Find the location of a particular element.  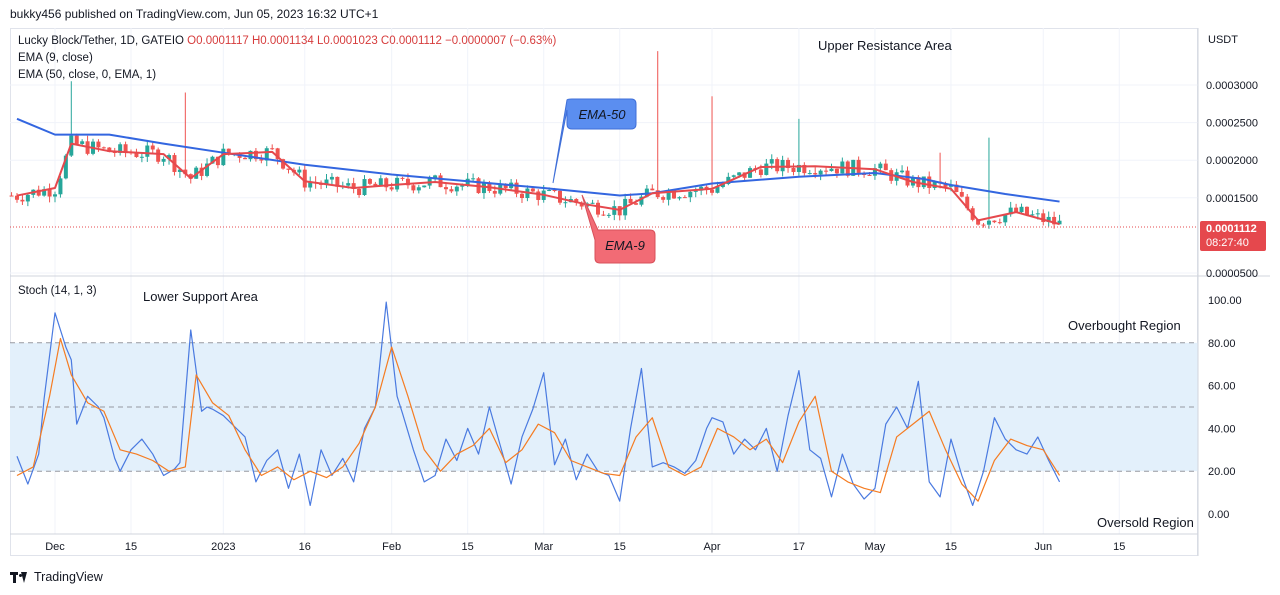

stoch-tick-label: 100.00 is located at coordinates (1225, 301).